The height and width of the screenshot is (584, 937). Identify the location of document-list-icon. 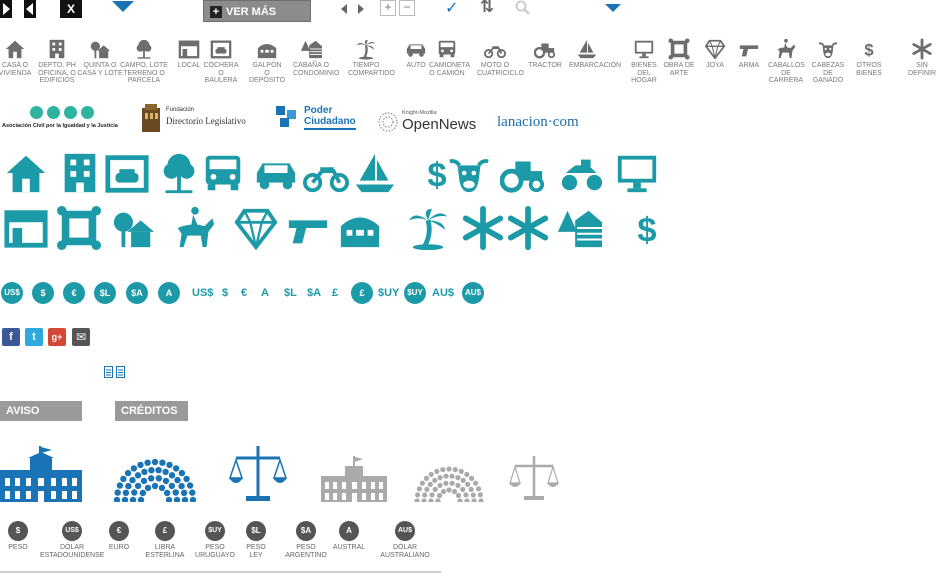
(121, 374).